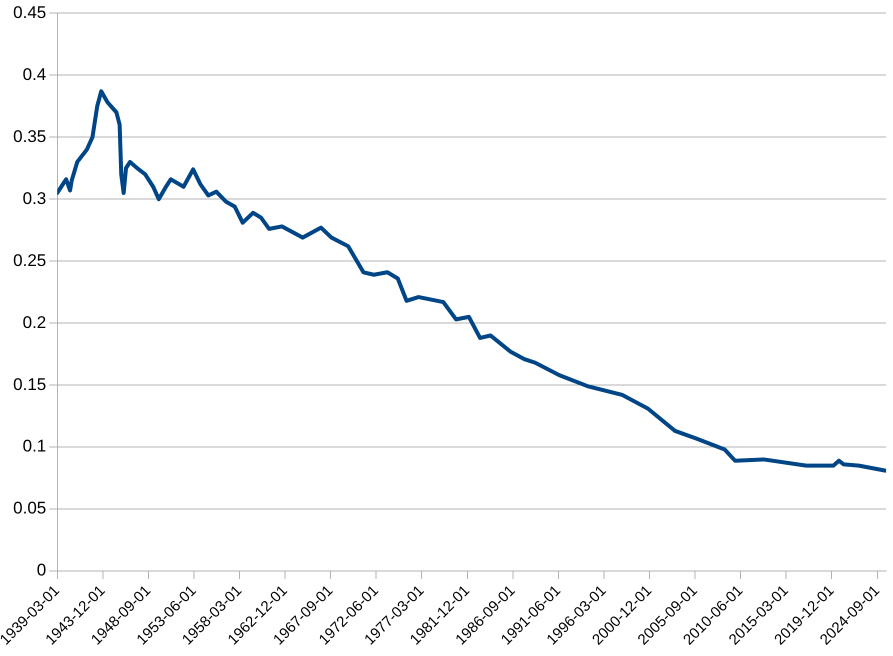 The image size is (893, 656). Describe the element at coordinates (34, 322) in the screenshot. I see `y-tick-label: 0.2` at that location.